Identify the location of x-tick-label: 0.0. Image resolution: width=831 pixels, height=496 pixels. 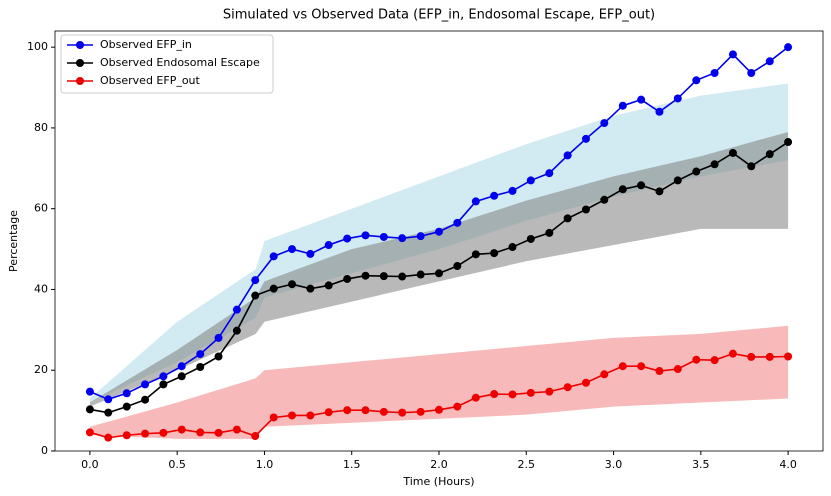
(90, 464).